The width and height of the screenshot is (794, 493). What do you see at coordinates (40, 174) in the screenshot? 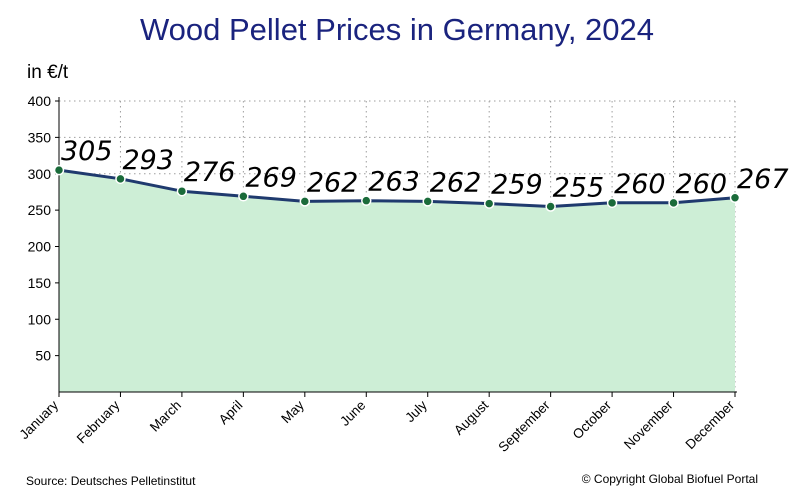
I see `y-tick-label: 300` at bounding box center [40, 174].